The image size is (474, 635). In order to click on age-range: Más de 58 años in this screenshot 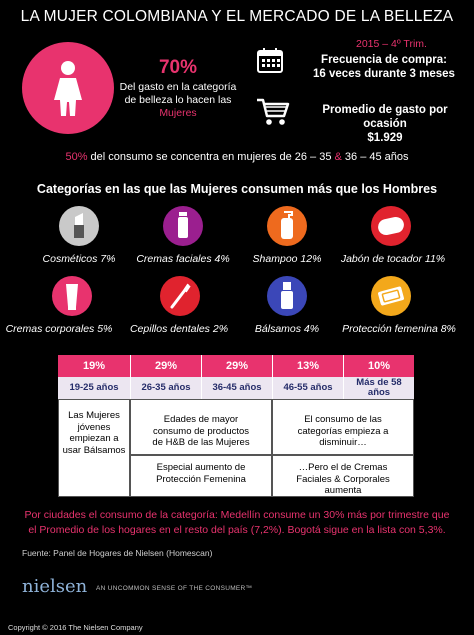, I will do `click(378, 388)`.